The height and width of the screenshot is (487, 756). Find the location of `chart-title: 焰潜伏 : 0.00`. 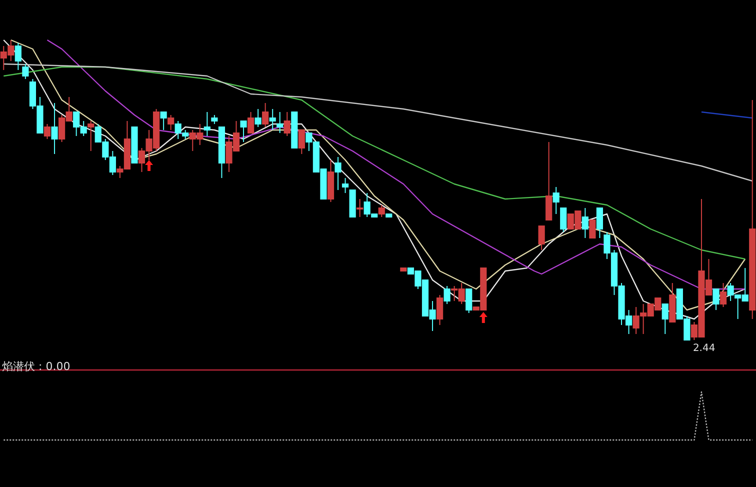

chart-title: 焰潜伏 : 0.00 is located at coordinates (36, 366).